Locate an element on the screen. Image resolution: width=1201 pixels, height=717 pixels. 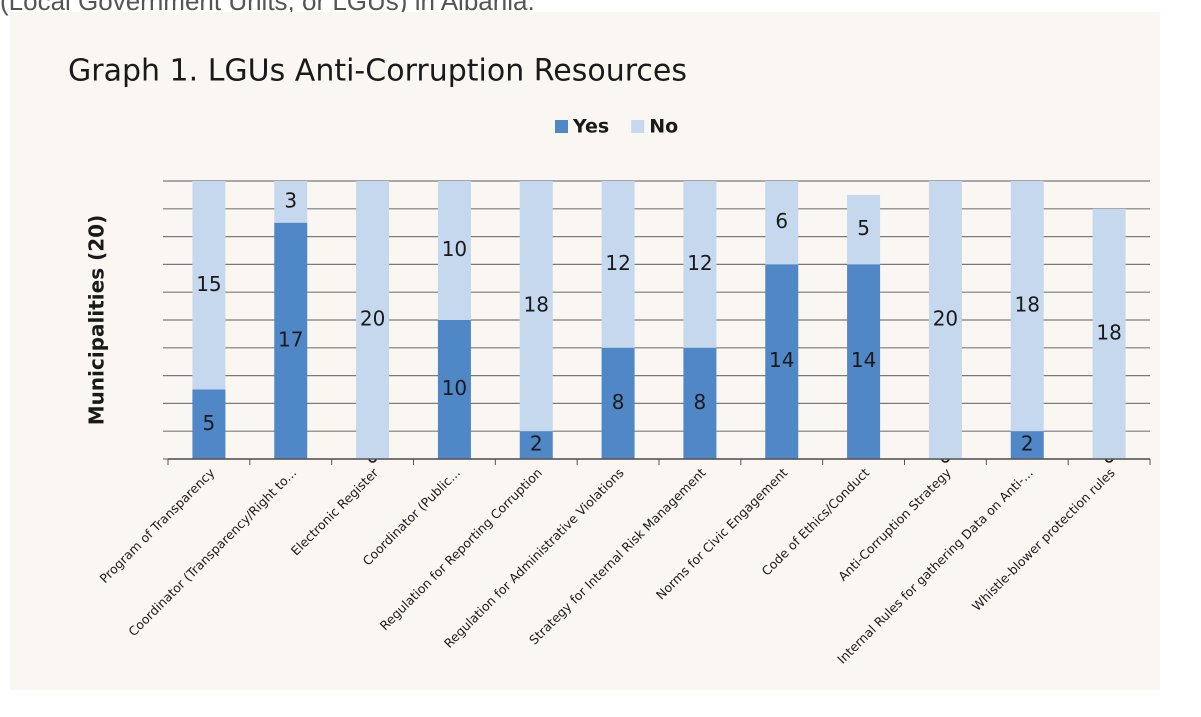
data-label: 15 is located at coordinates (208, 284).